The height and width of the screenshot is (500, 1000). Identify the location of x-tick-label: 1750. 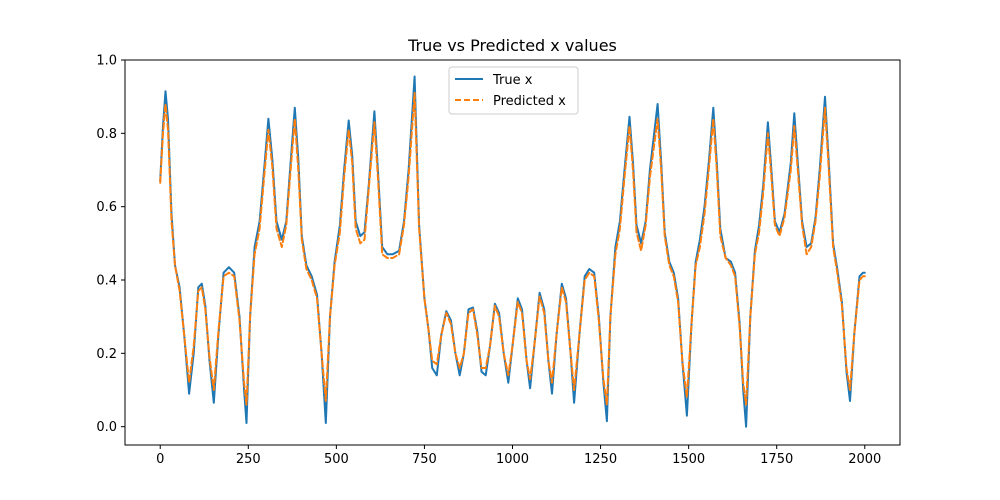
(776, 459).